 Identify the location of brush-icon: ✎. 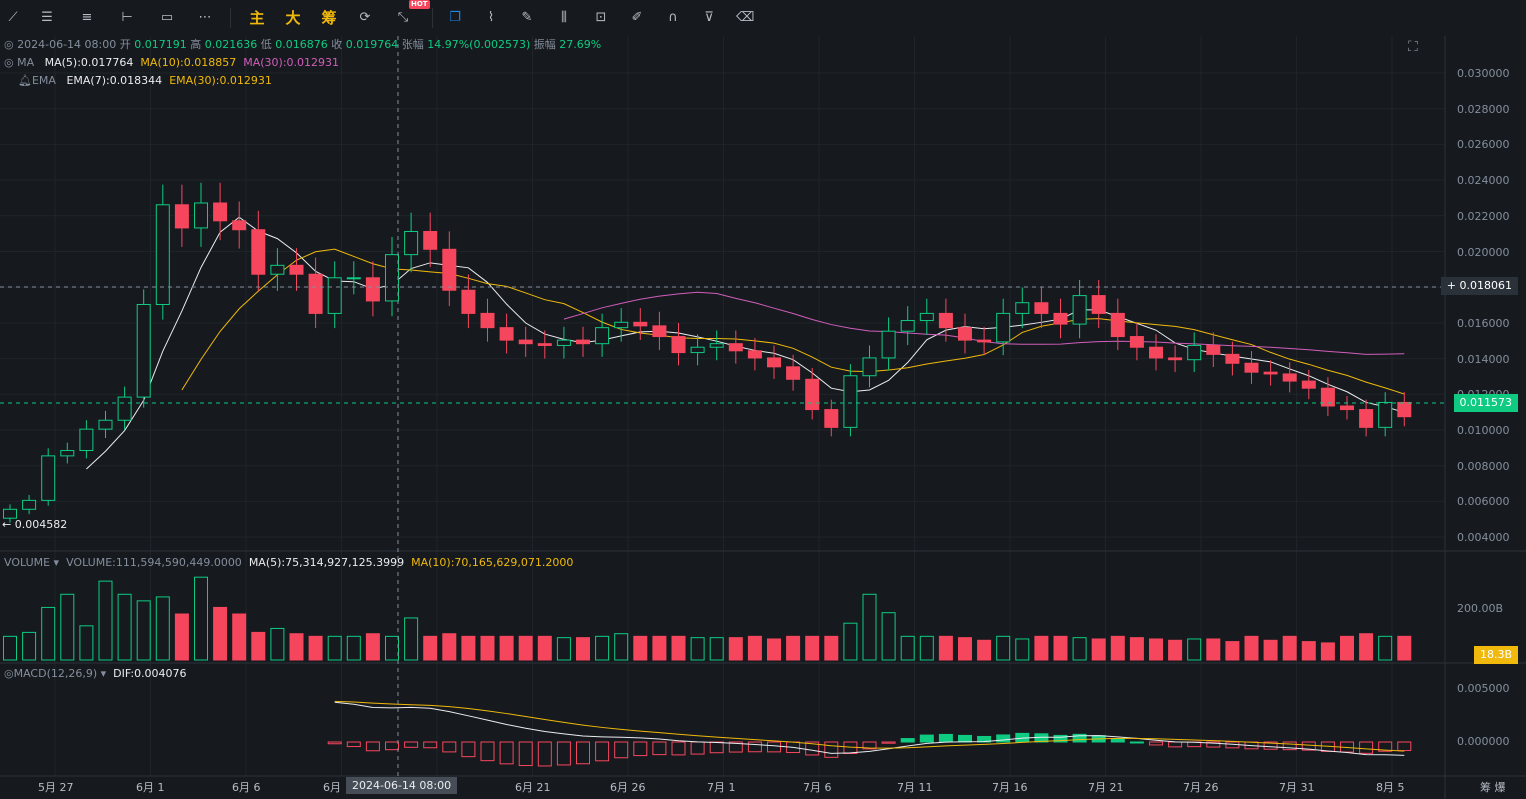
(527, 17).